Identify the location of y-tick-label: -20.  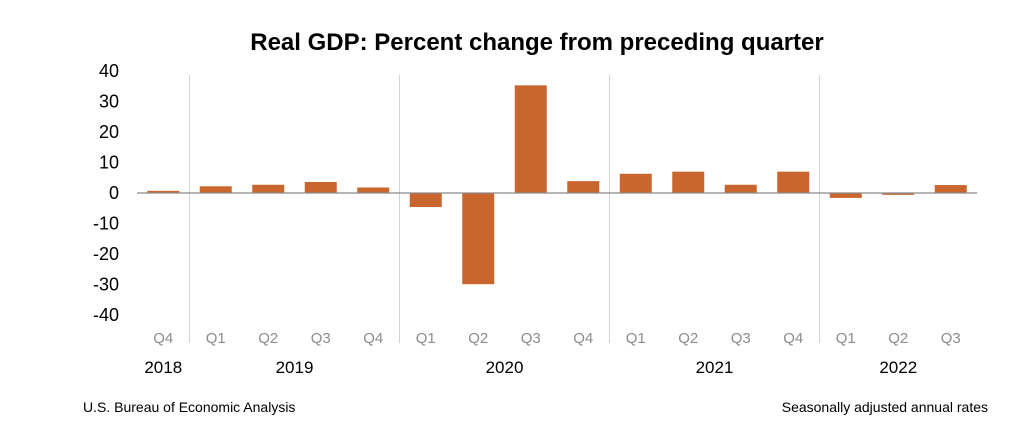
(106, 254).